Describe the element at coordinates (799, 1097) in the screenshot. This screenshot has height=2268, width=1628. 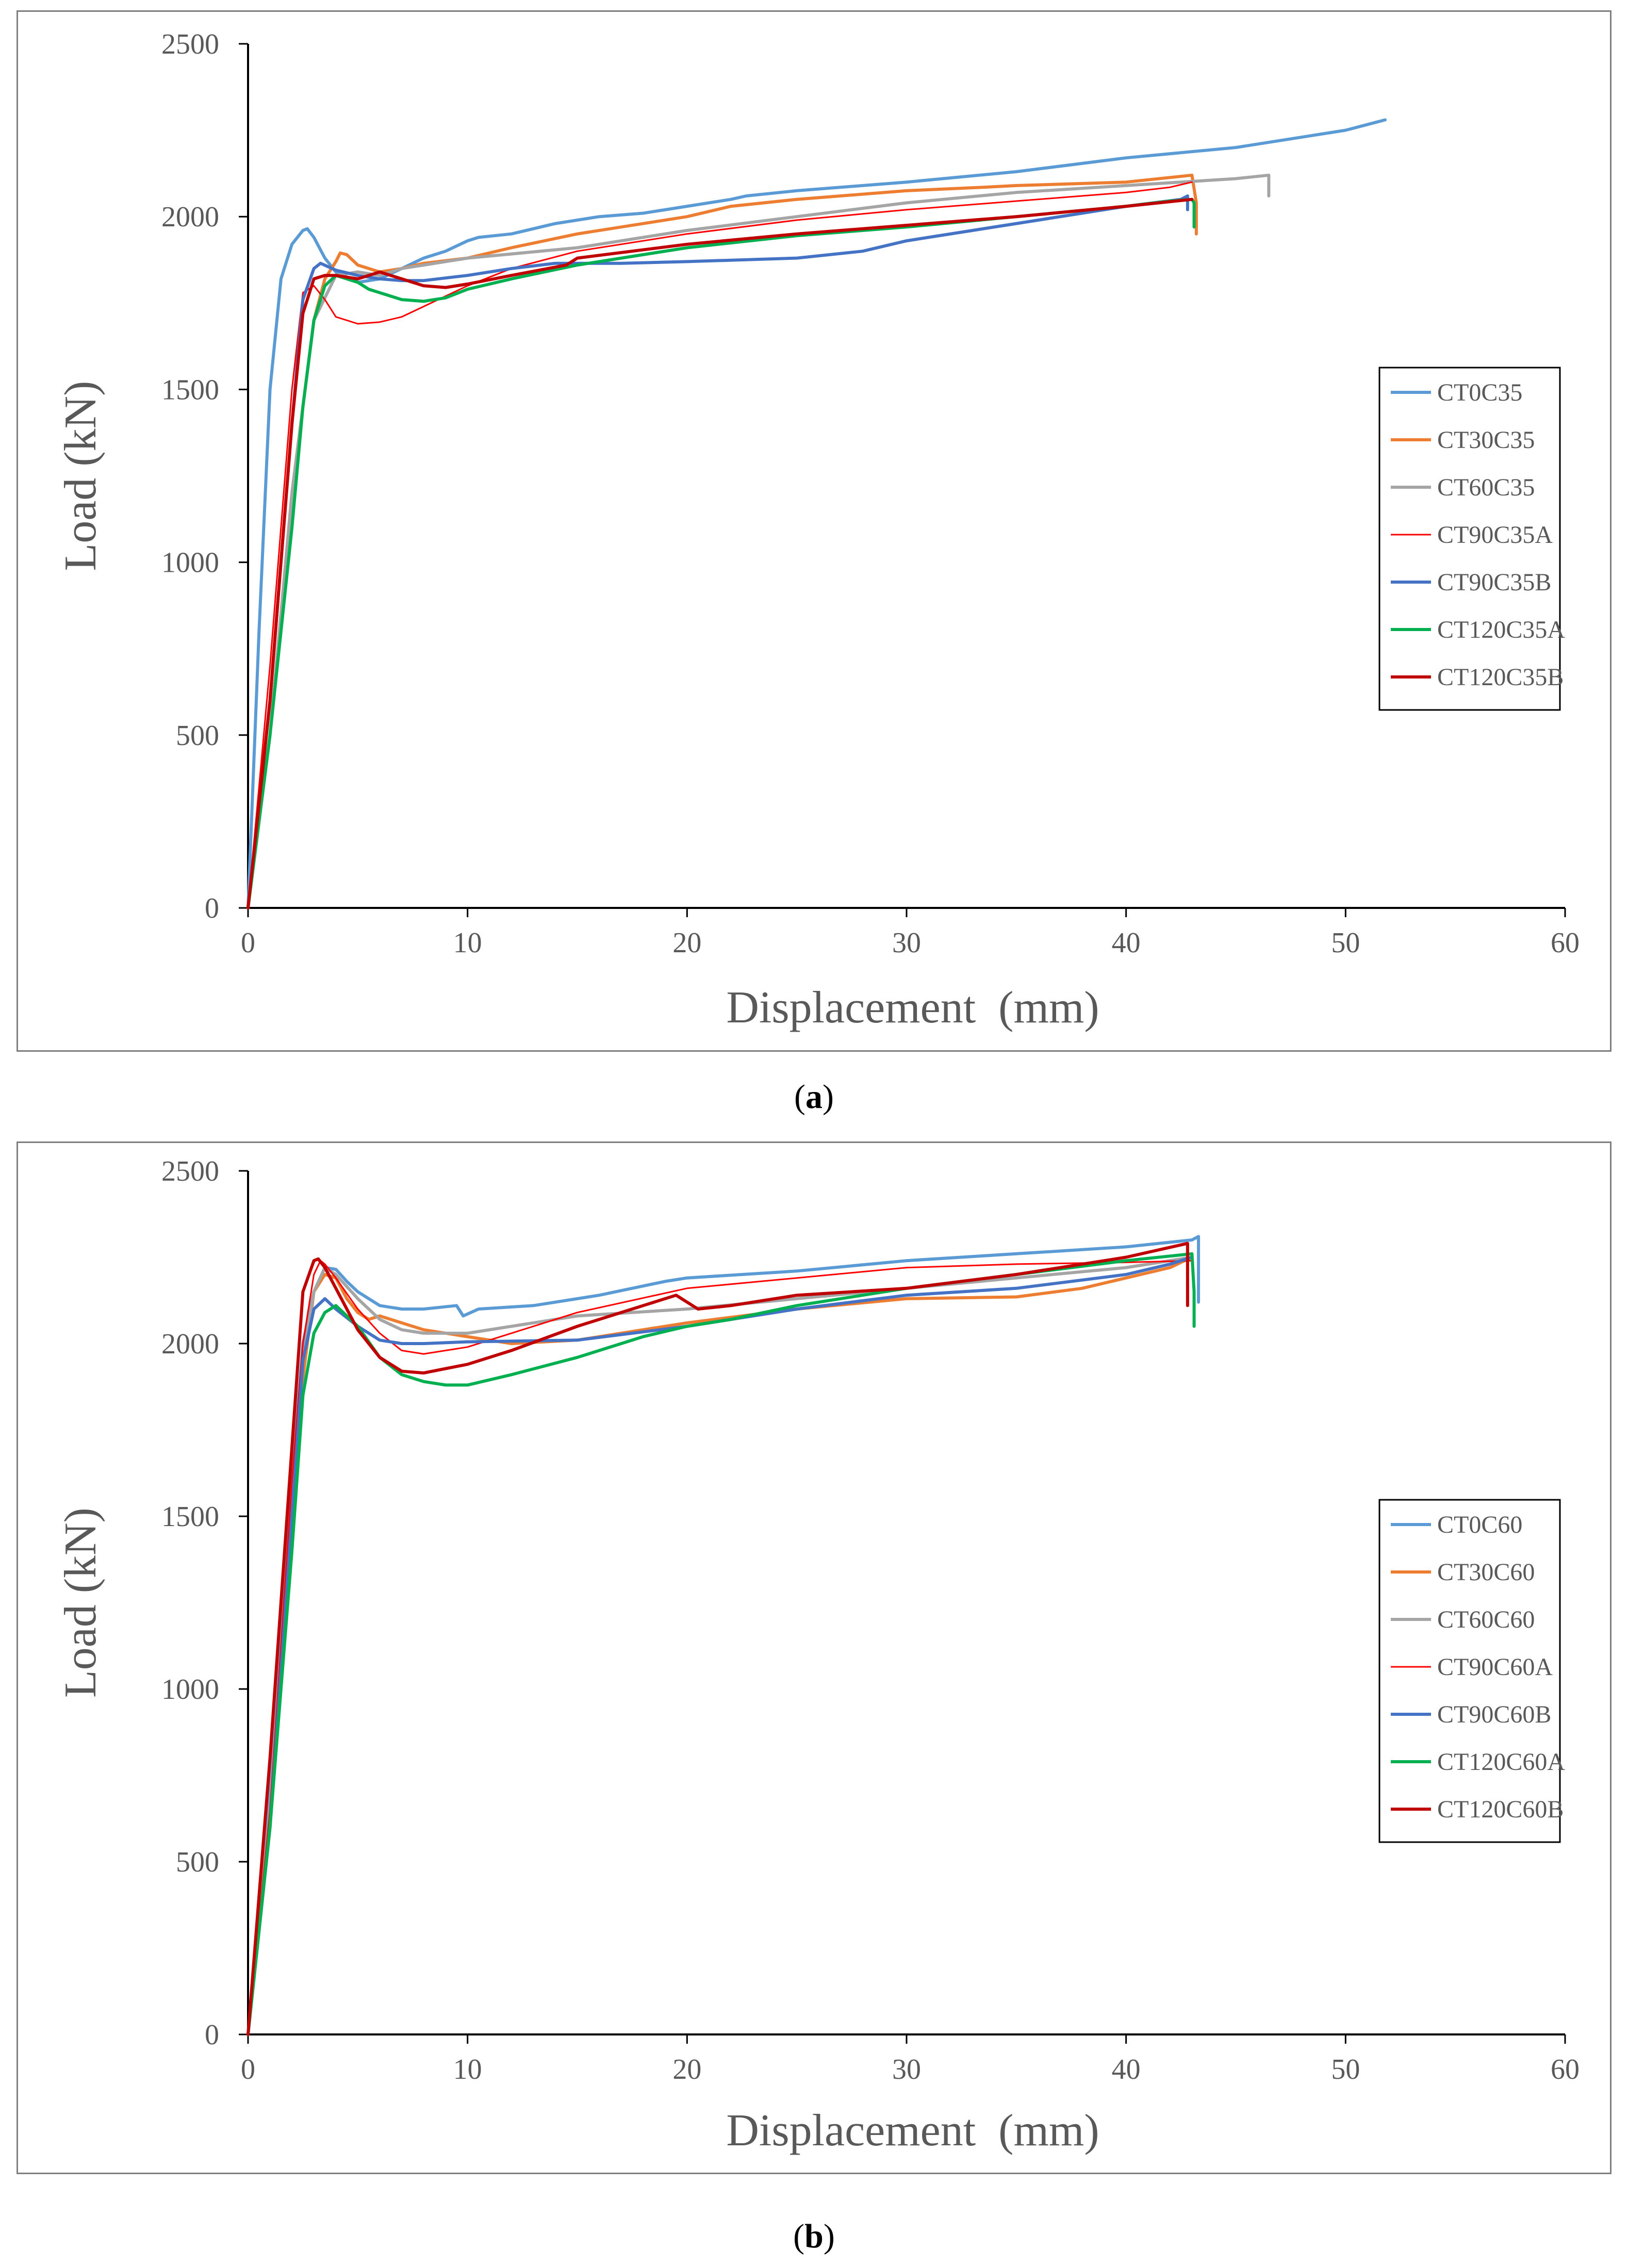
I see `caption-a-open: (` at that location.